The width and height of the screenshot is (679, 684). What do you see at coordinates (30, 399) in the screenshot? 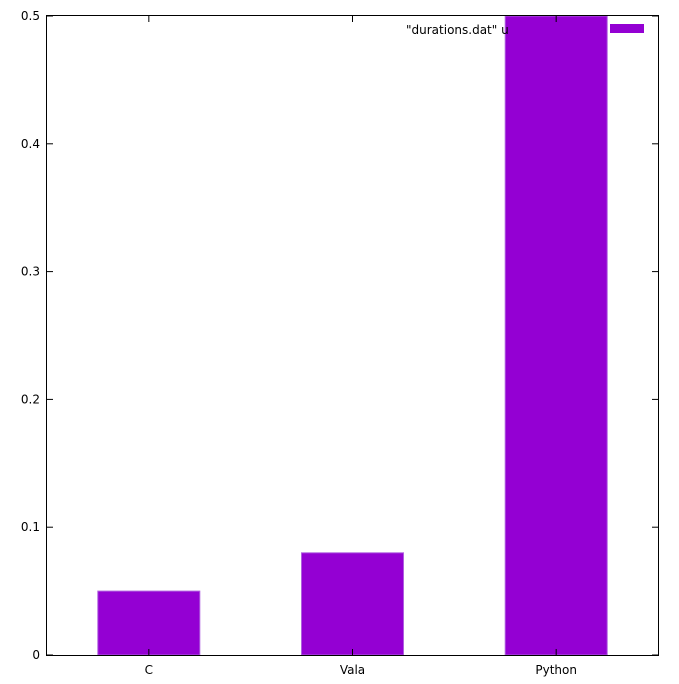
I see `y-tick-label-2: 0.2` at bounding box center [30, 399].